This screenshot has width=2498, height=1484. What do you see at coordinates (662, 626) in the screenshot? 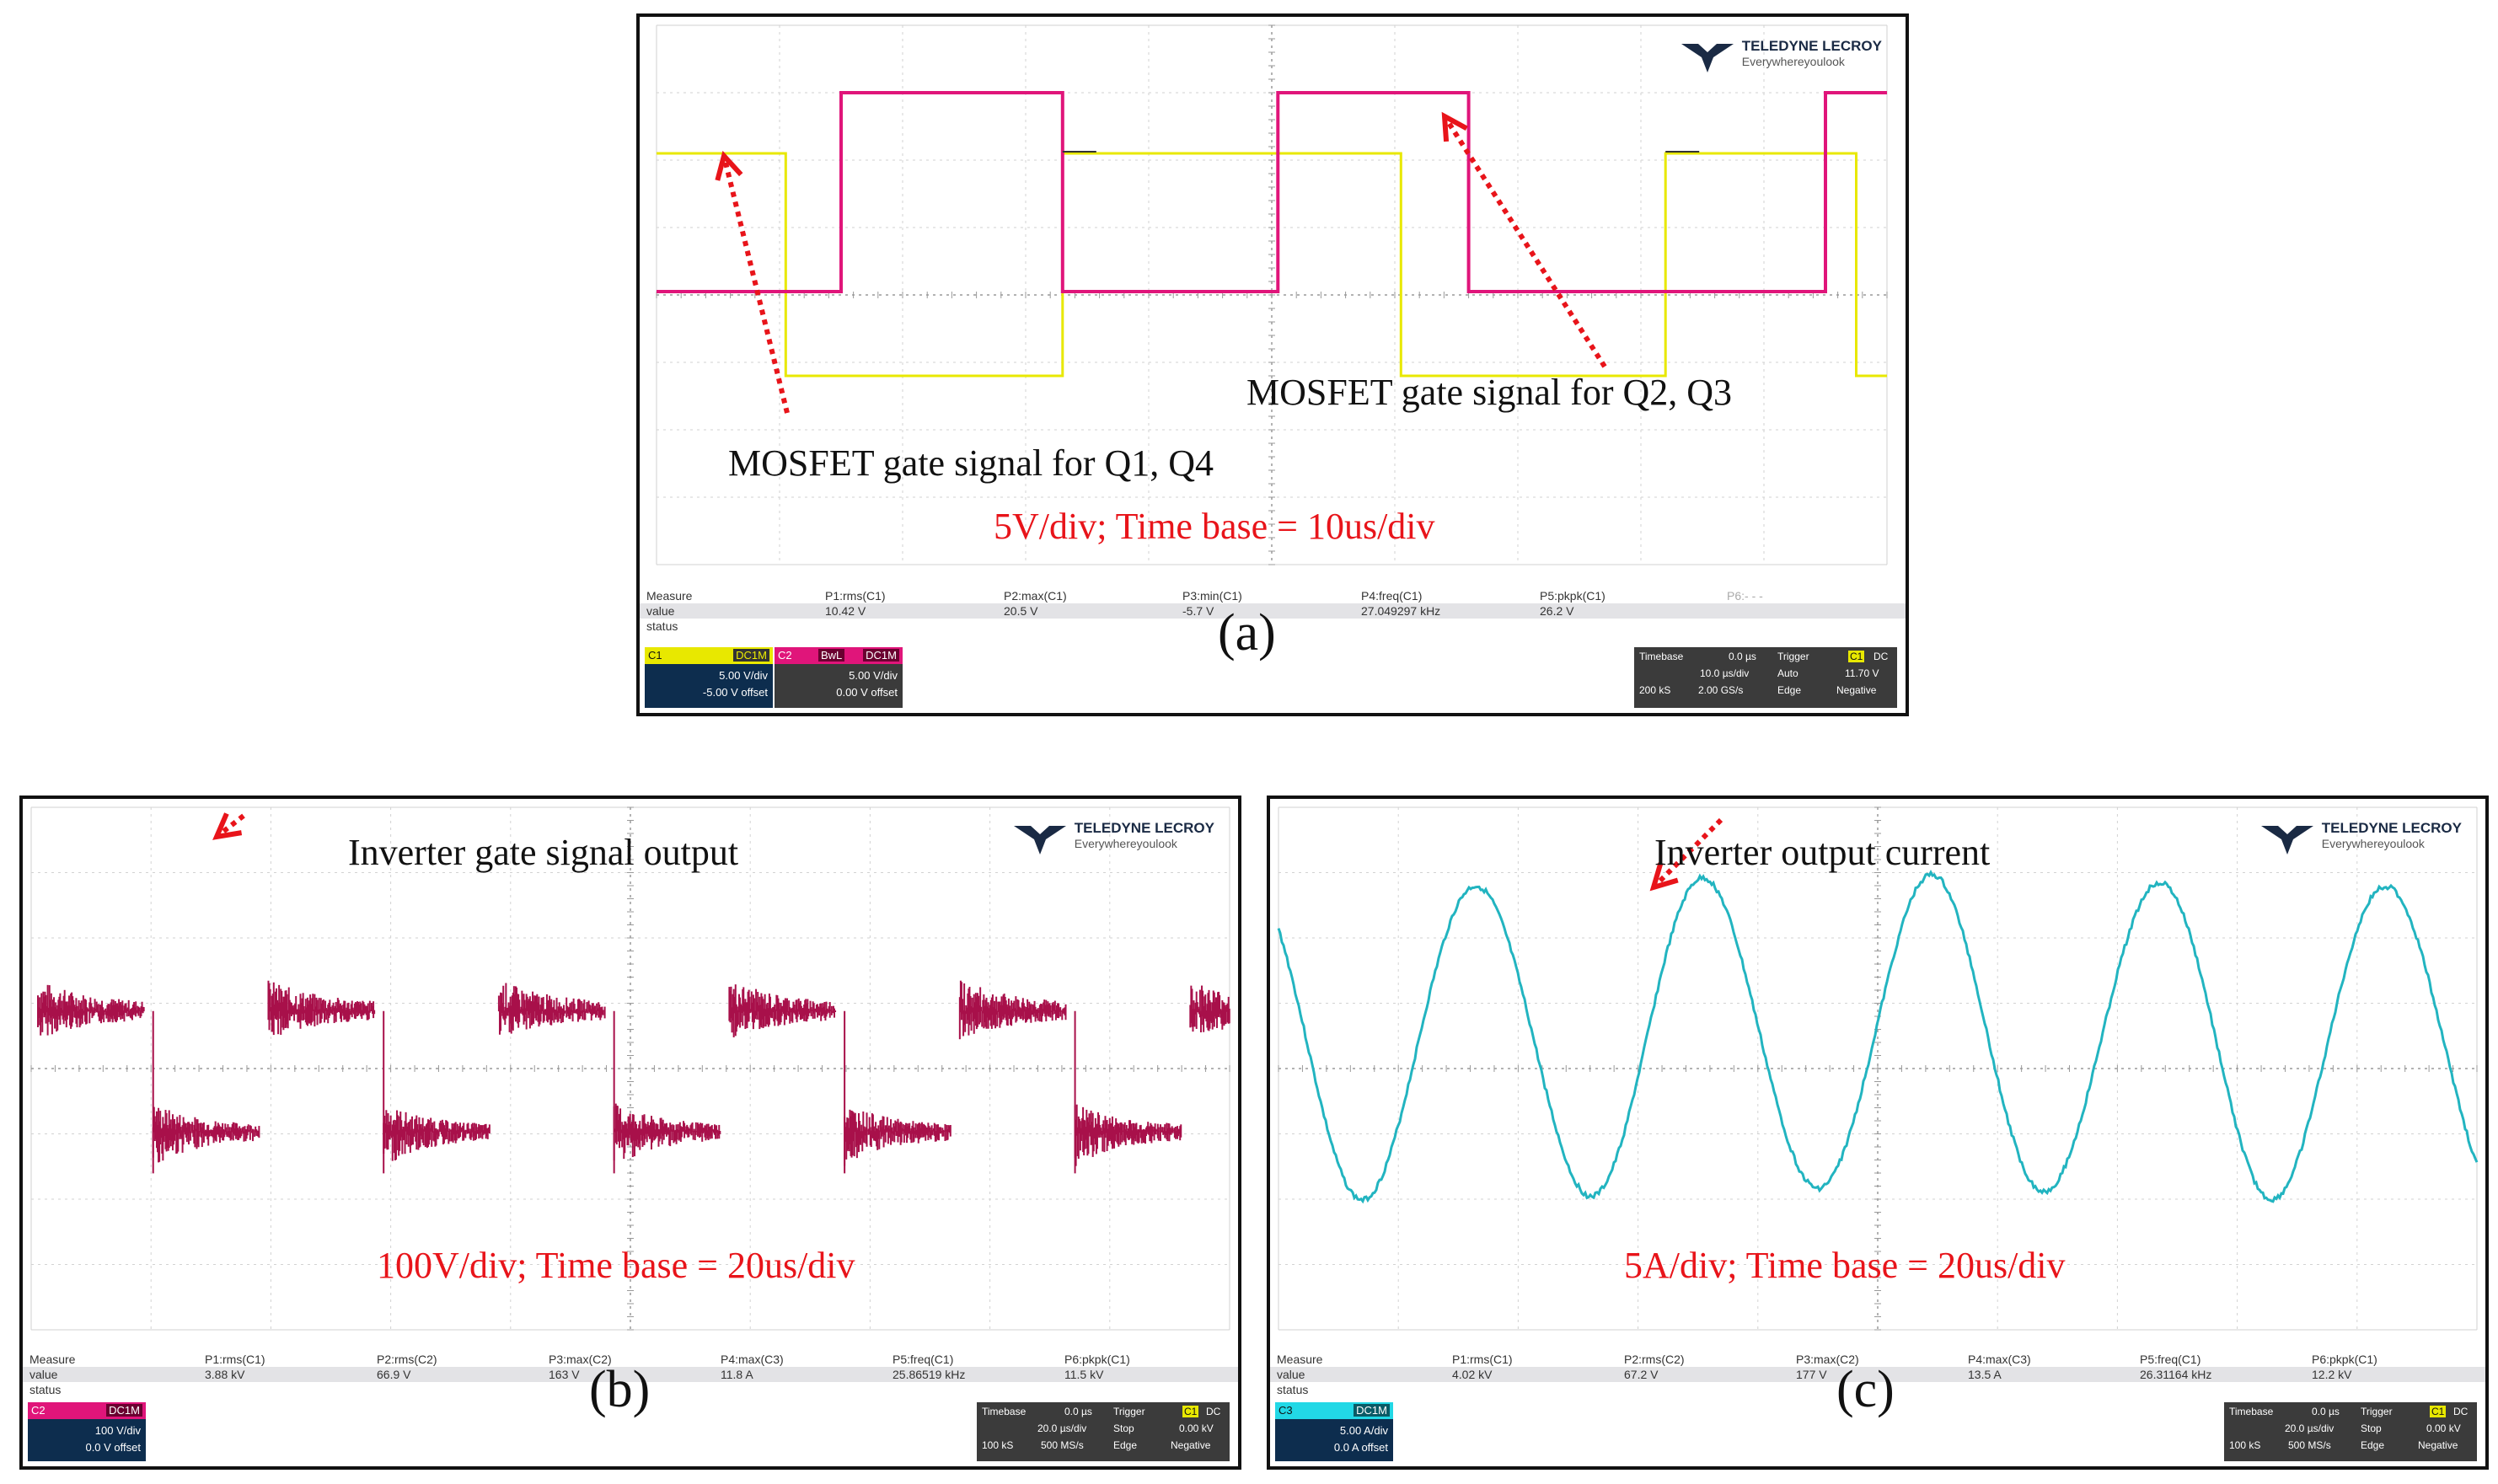
I see `measure-status: status` at bounding box center [662, 626].